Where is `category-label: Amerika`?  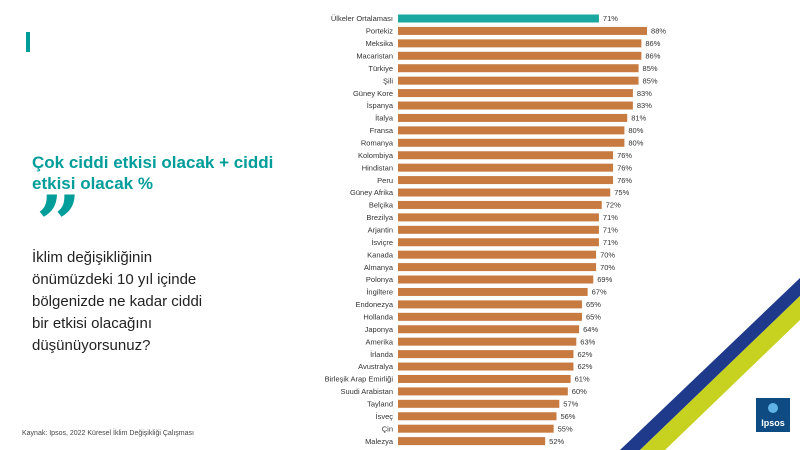 category-label: Amerika is located at coordinates (379, 341).